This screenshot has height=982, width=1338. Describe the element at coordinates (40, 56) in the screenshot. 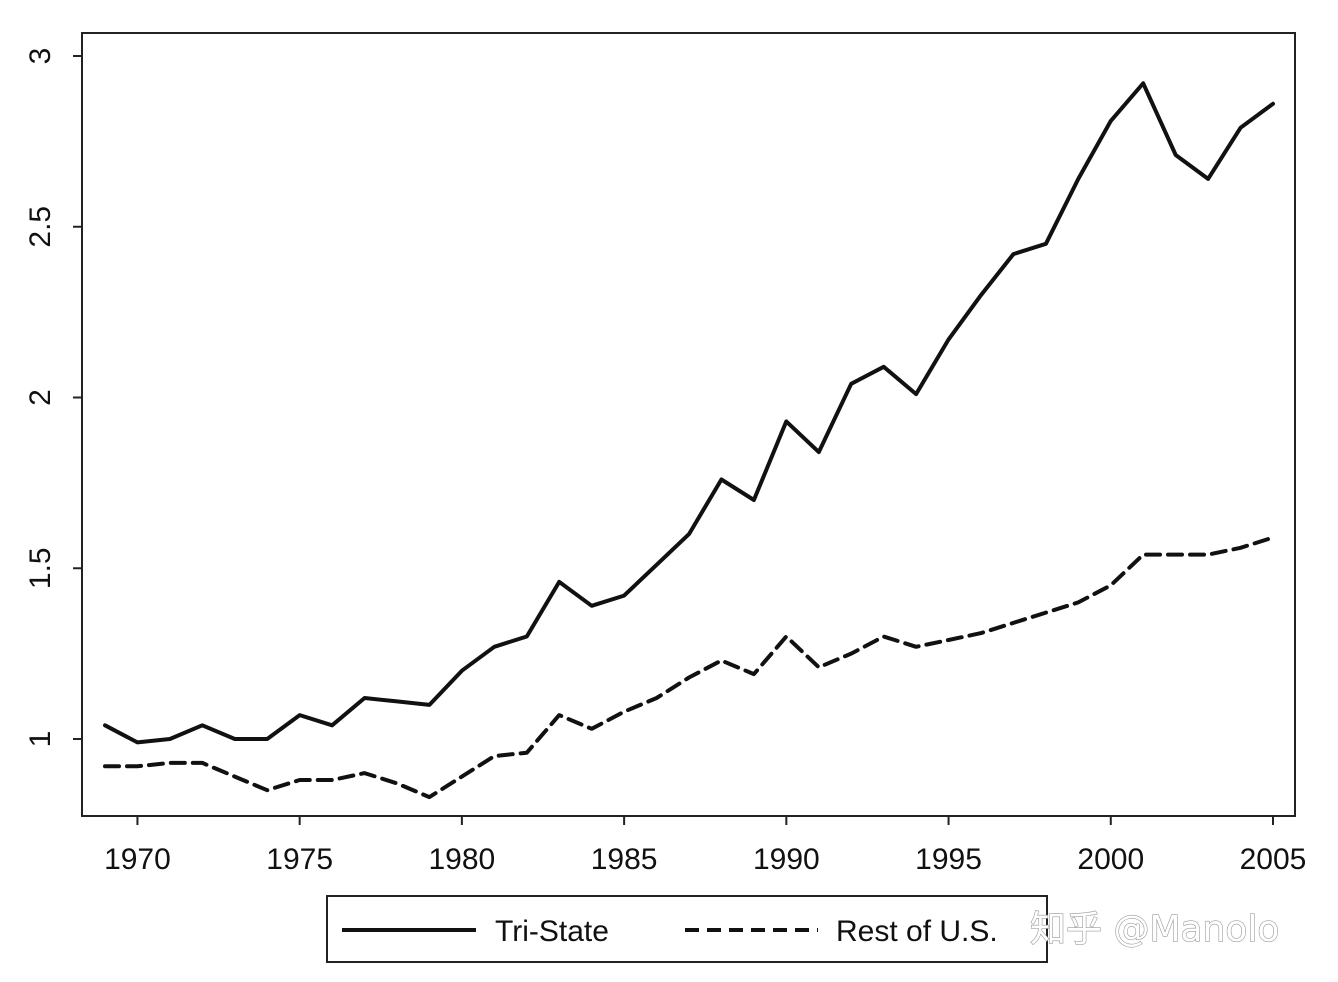

I see `y-tick-label: 3` at that location.